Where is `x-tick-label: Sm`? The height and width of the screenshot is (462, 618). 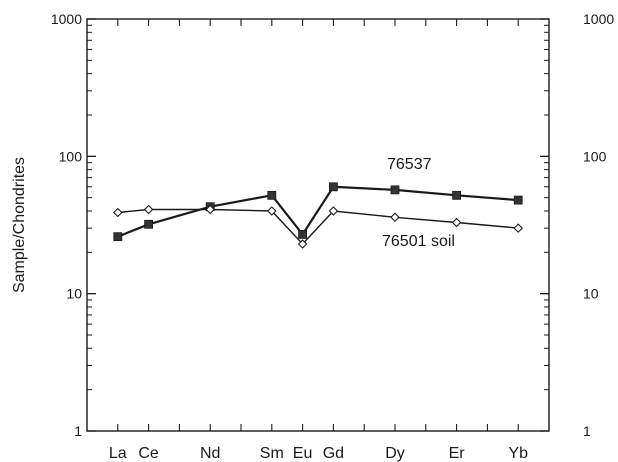 x-tick-label: Sm is located at coordinates (272, 453).